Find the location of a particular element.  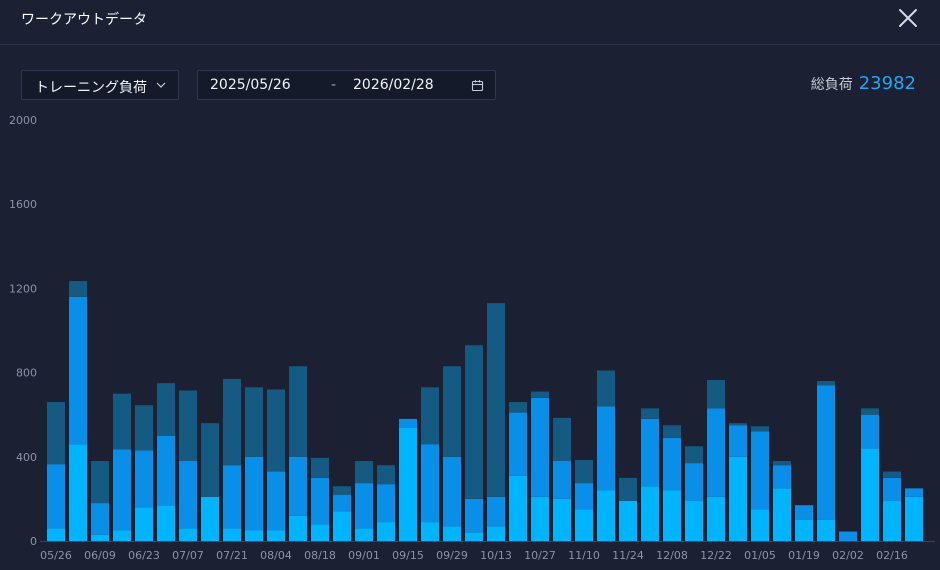

metric-select: トレーニング負荷 is located at coordinates (100, 85).